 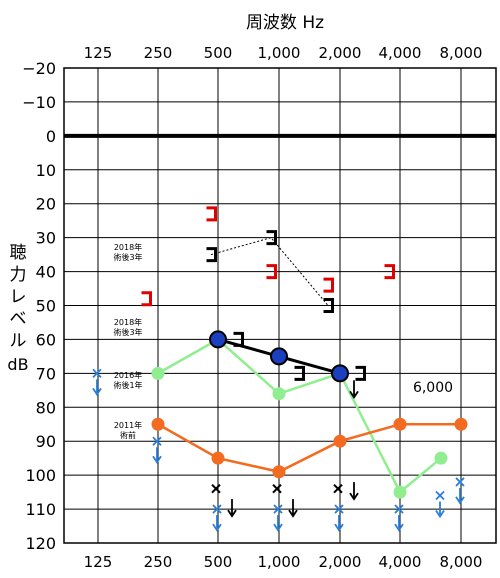 I want to click on x-tick-label-top: 4,000, so click(x=400, y=53).